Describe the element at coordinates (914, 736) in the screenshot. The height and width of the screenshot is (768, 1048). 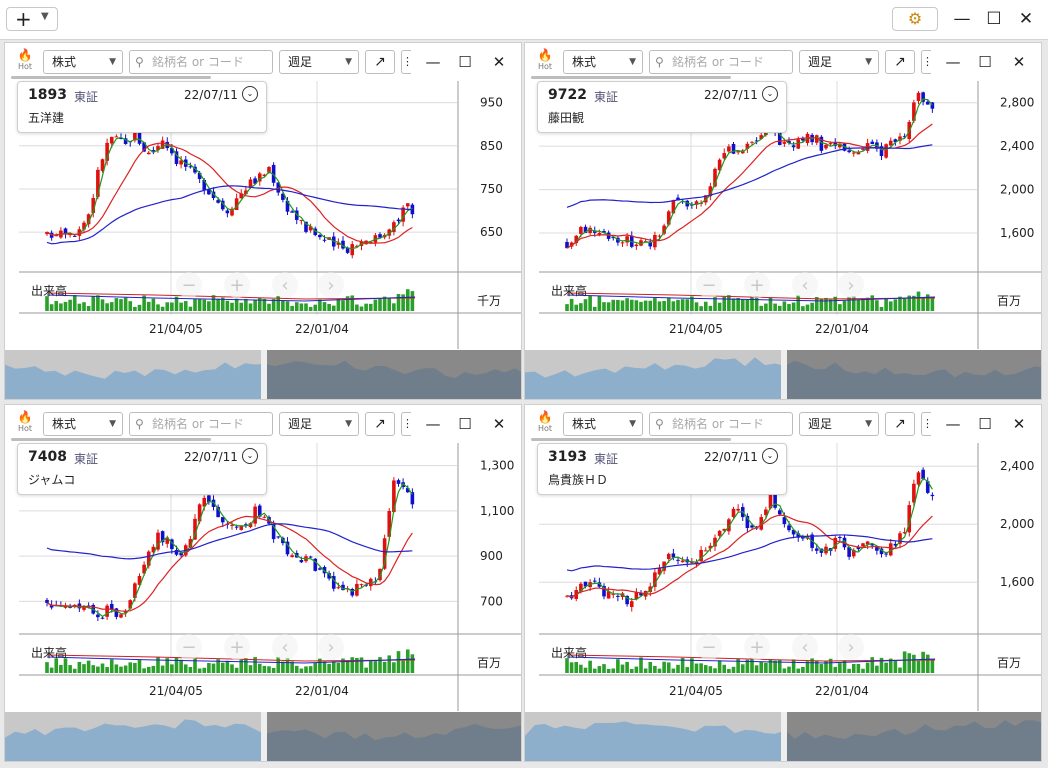
I see `navigator-window` at that location.